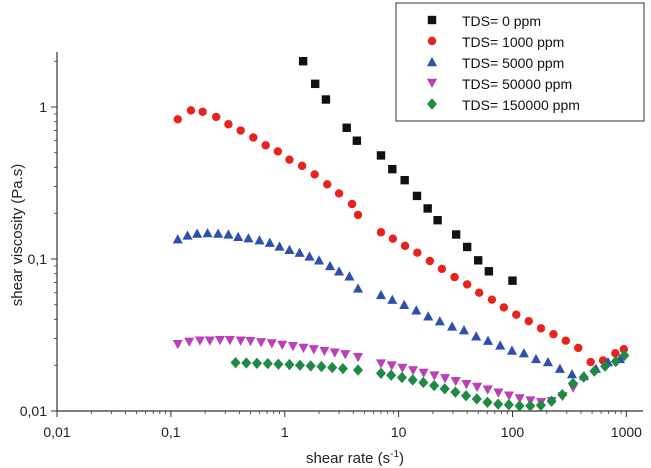  What do you see at coordinates (285, 432) in the screenshot?
I see `x-tick-label: 1` at bounding box center [285, 432].